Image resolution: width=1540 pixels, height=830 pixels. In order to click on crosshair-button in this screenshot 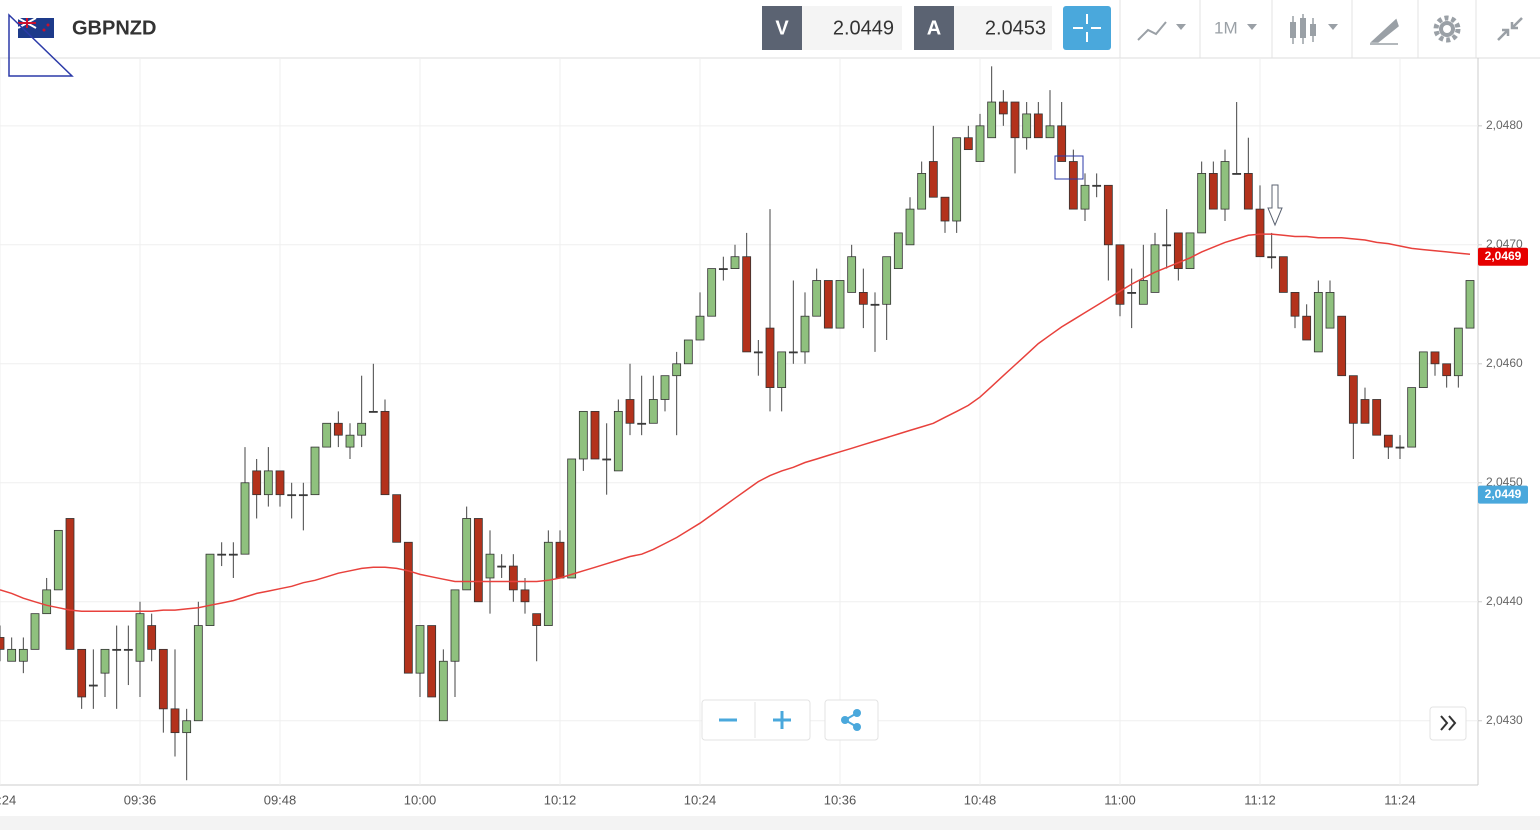, I will do `click(1087, 28)`.